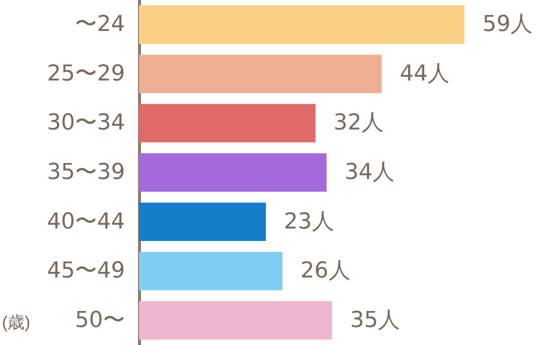 The height and width of the screenshot is (345, 554). What do you see at coordinates (16, 322) in the screenshot?
I see `y-axis-title: (歳)` at bounding box center [16, 322].